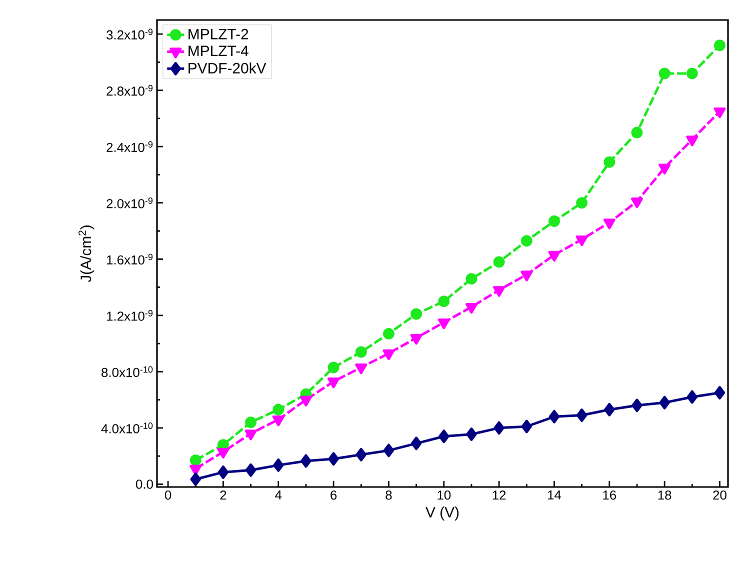 The image size is (743, 571). Describe the element at coordinates (86, 254) in the screenshot. I see `y-axis-title: J(A/cm$^{2}$)` at that location.